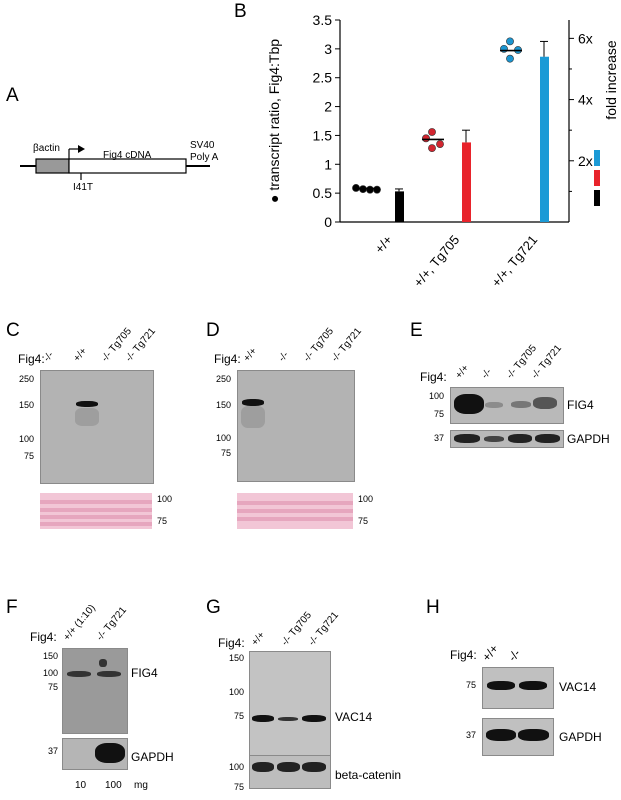 The image size is (621, 800). Describe the element at coordinates (323, 20) in the screenshot. I see `y-tick-label: 3.5` at that location.